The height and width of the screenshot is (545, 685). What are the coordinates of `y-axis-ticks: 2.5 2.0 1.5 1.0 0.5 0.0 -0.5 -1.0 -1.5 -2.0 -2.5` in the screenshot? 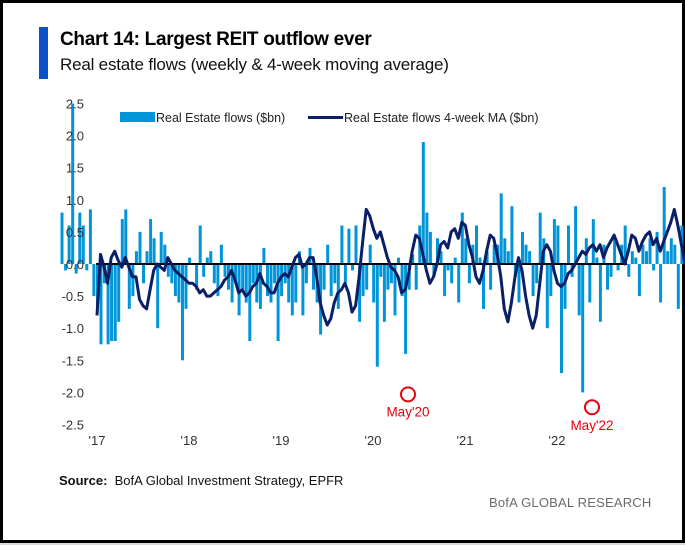 It's located at (73, 265).